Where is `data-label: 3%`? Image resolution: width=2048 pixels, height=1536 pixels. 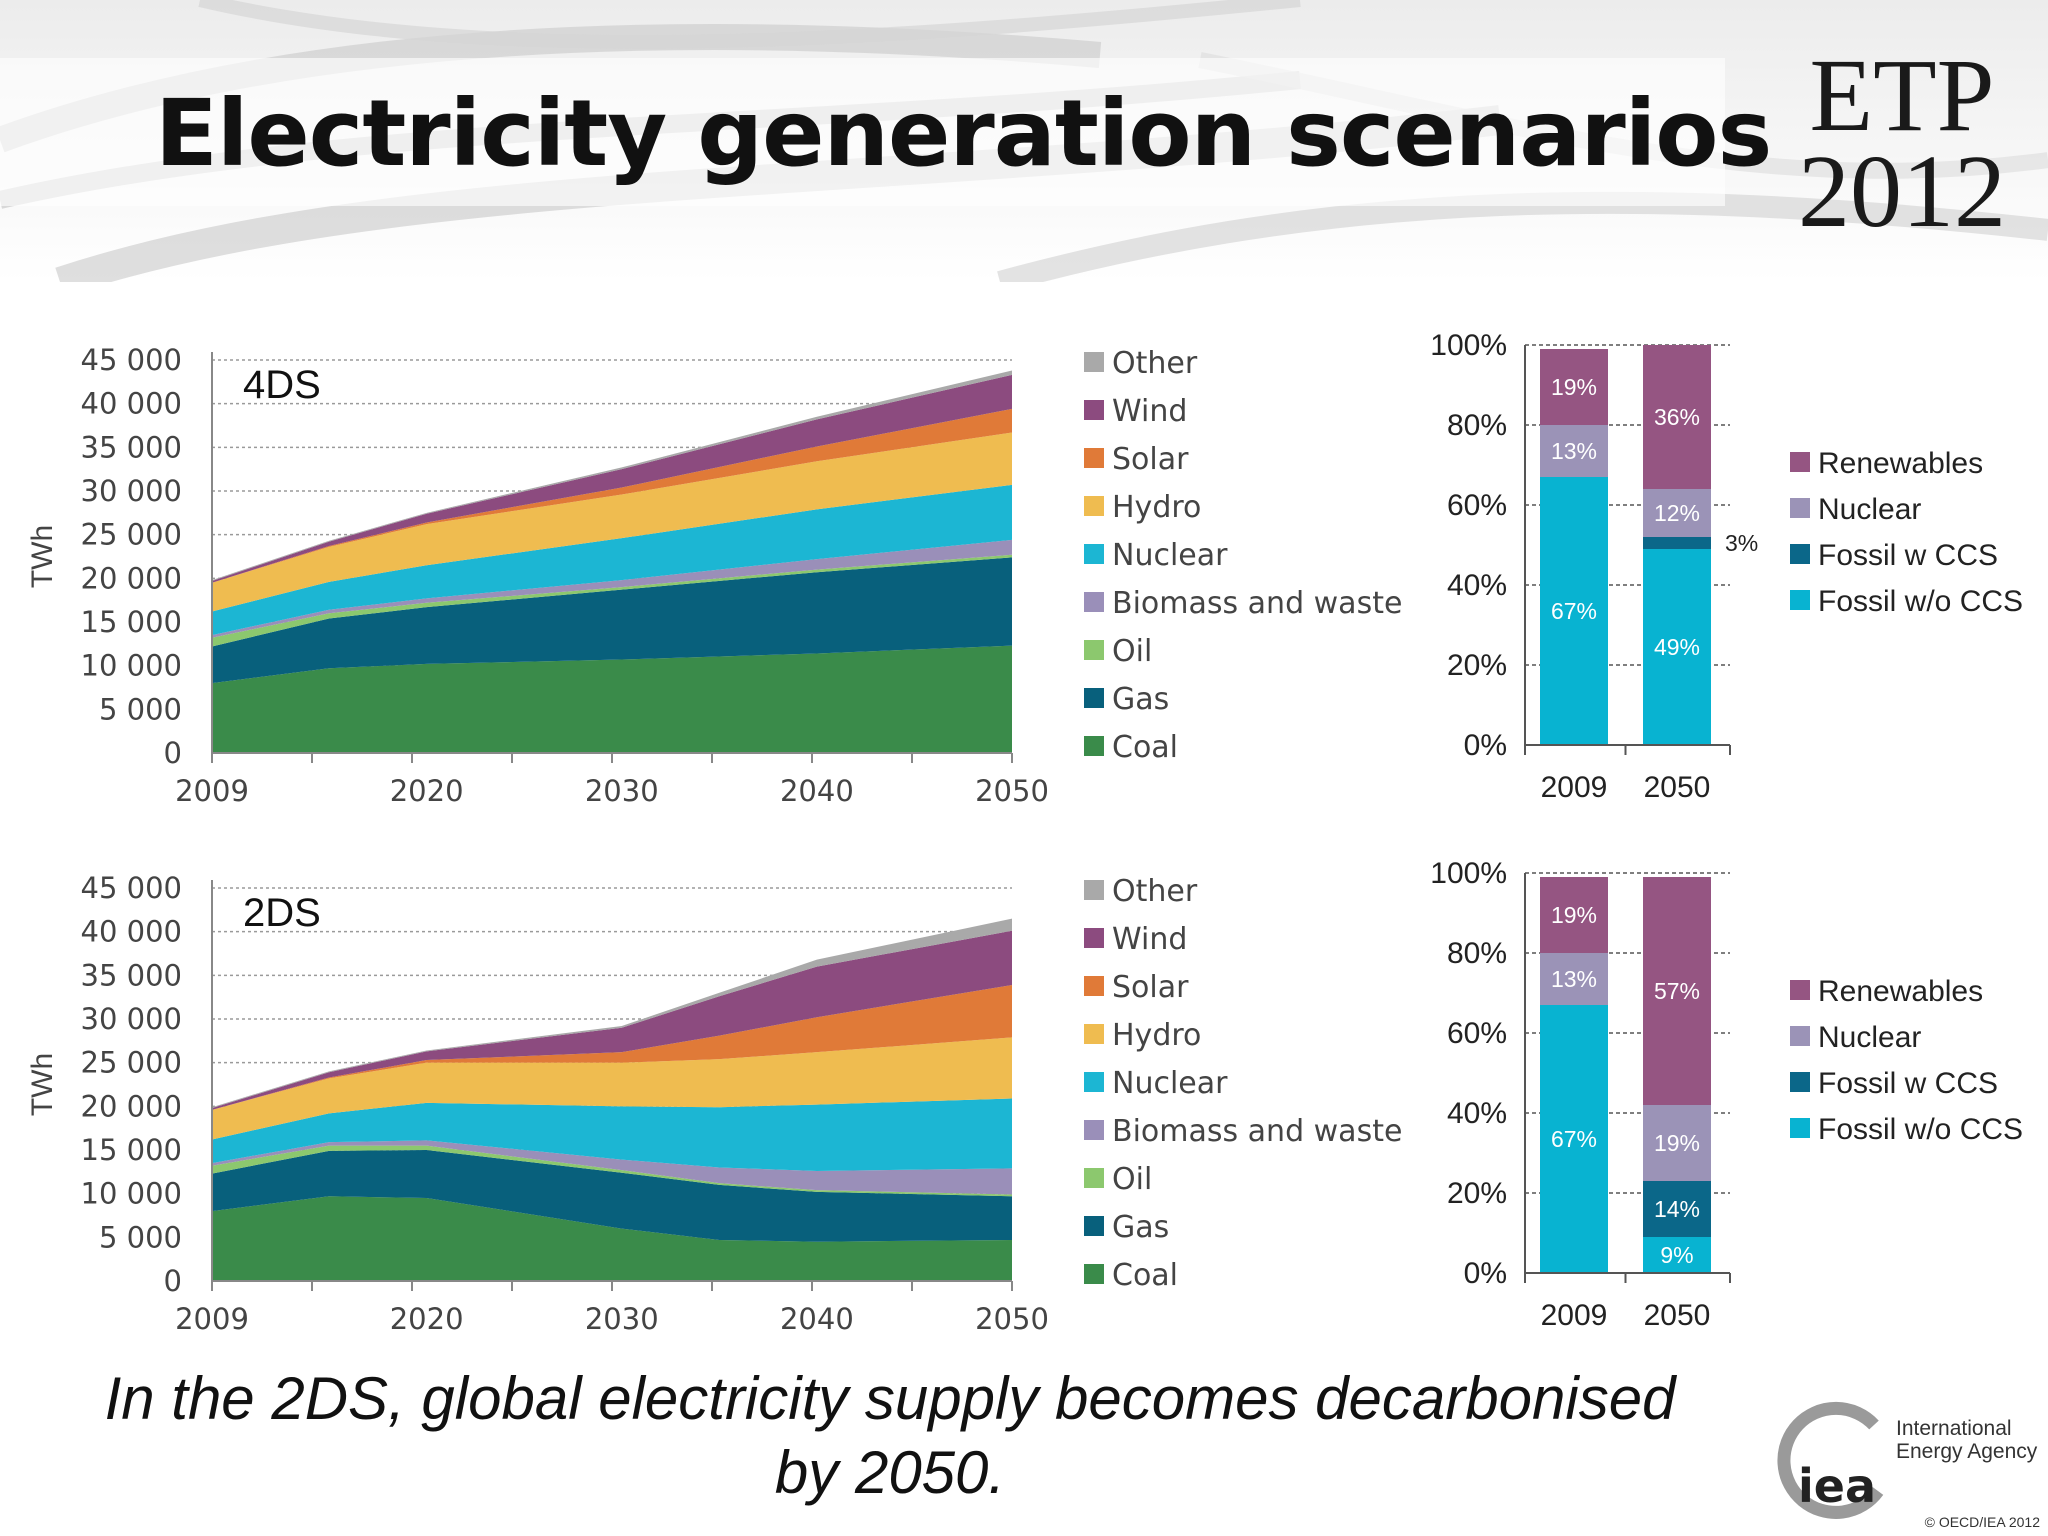
data-label: 3% is located at coordinates (1741, 543).